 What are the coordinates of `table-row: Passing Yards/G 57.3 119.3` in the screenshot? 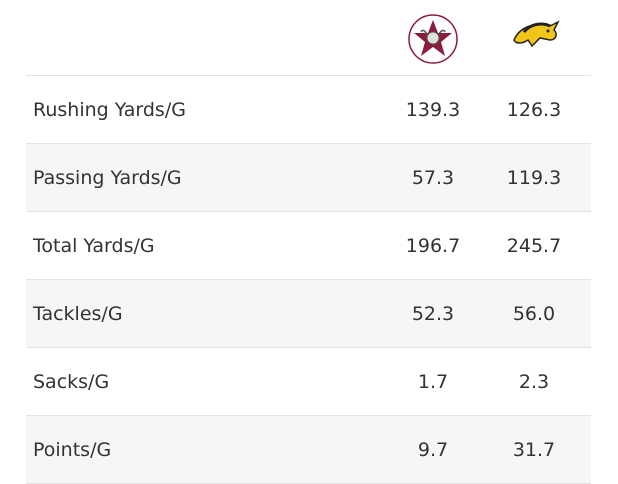 It's located at (308, 178).